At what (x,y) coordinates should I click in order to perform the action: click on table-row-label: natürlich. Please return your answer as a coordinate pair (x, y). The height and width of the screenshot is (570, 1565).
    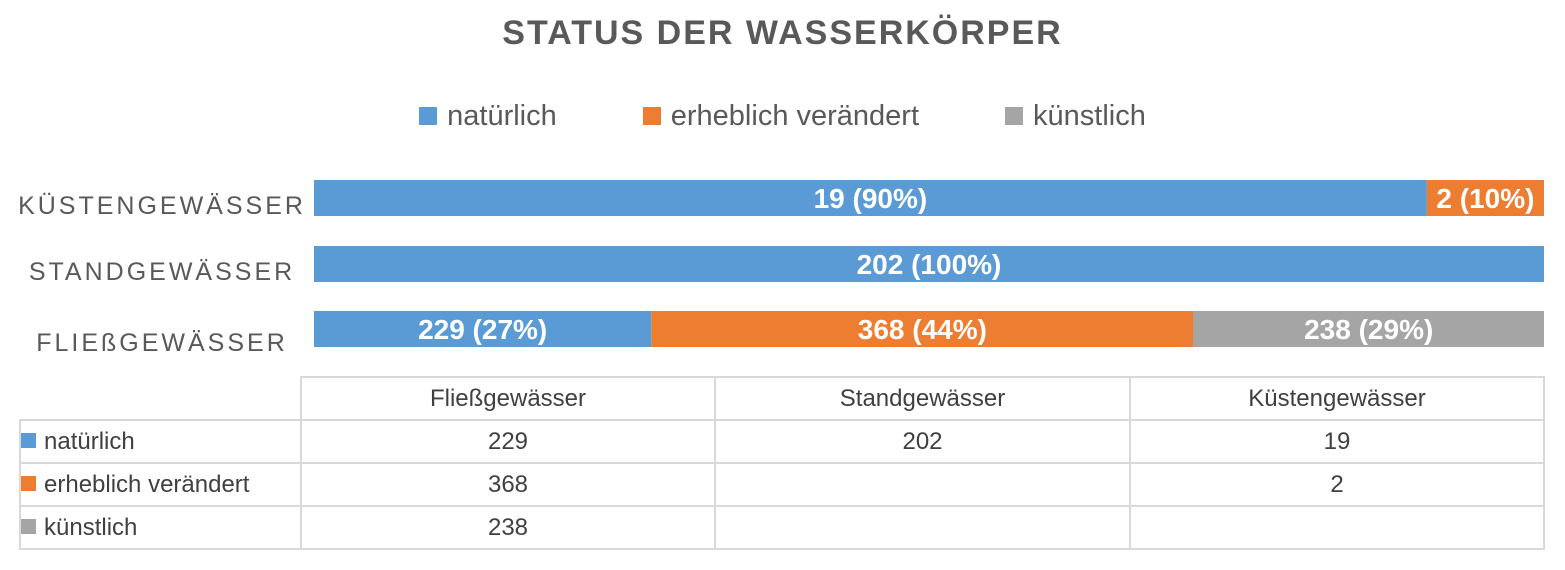
    Looking at the image, I should click on (89, 441).